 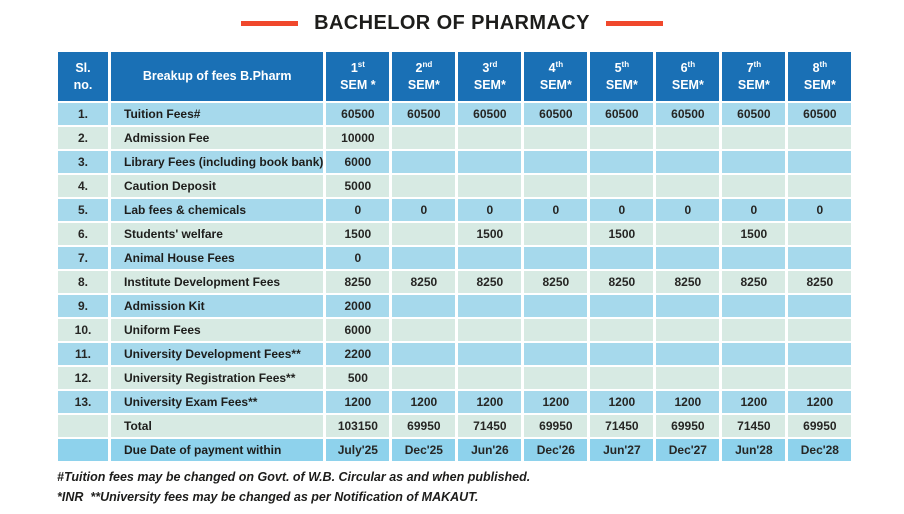 I want to click on fee-row: 10. Uniform Fees 6000, so click(x=455, y=330).